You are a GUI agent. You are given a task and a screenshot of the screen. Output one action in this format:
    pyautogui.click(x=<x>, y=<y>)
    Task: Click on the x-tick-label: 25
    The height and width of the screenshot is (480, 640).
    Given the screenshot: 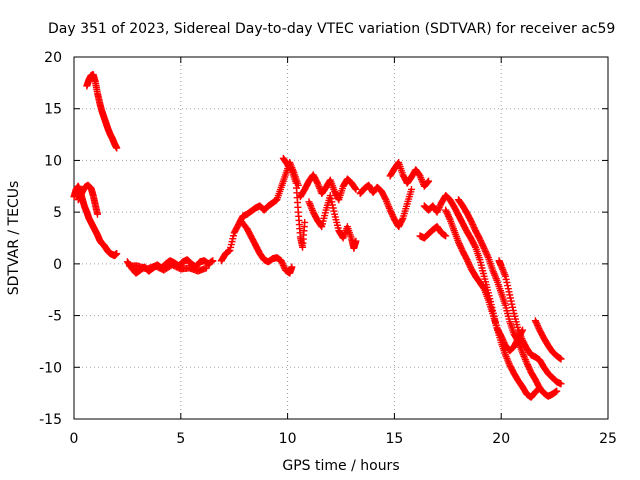 What is the action you would take?
    pyautogui.click(x=608, y=439)
    